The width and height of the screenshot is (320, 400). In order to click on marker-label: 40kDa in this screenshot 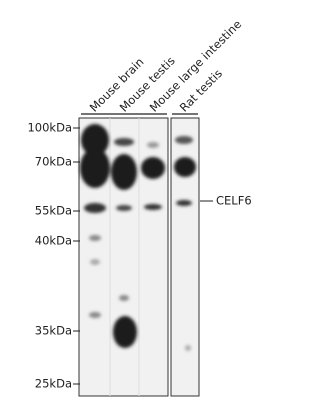, I will do `click(53, 241)`.